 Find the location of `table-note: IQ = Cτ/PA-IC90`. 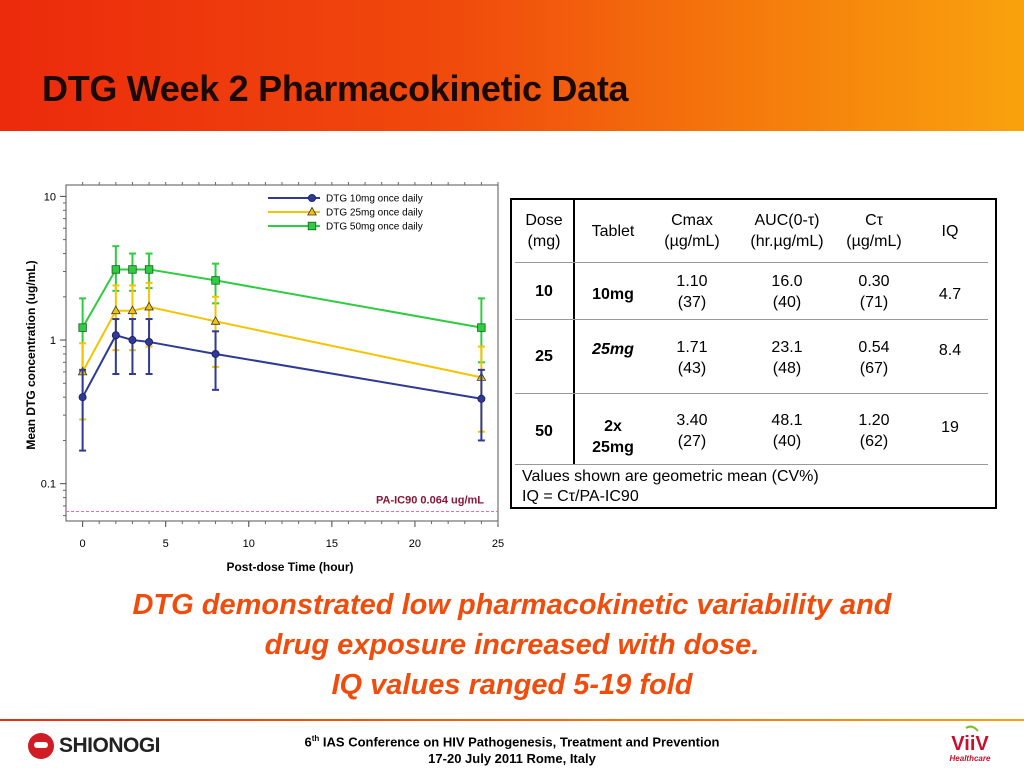

table-note: IQ = Cτ/PA-IC90 is located at coordinates (580, 496).